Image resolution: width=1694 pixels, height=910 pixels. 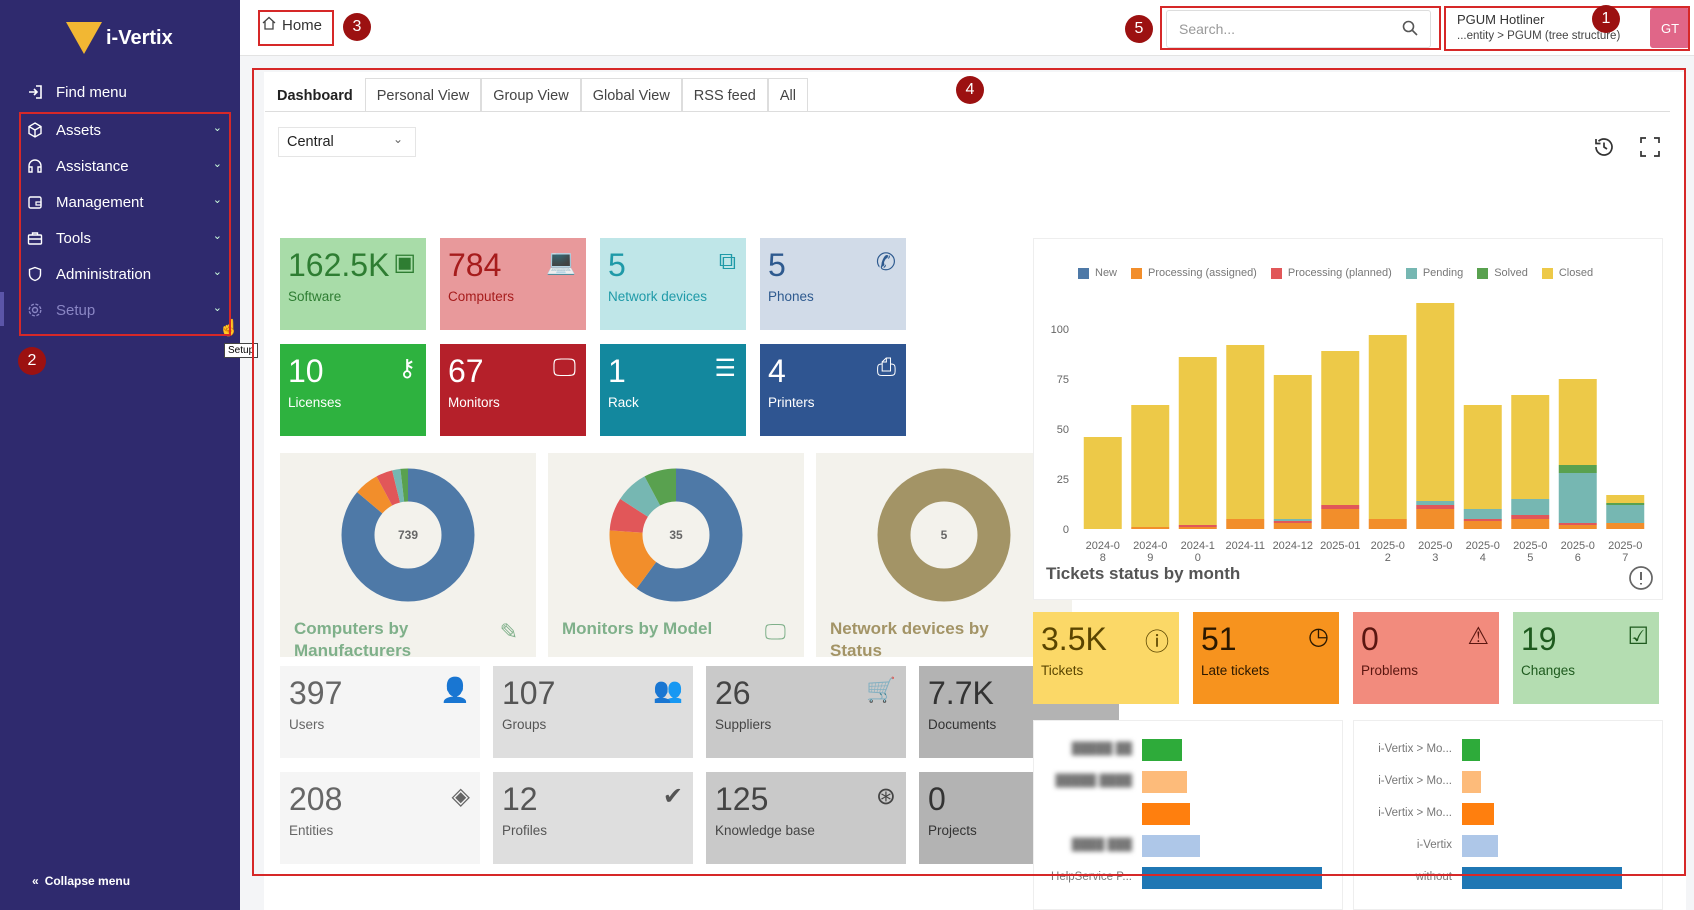 What do you see at coordinates (1097, 273) in the screenshot?
I see `legend-item: New` at bounding box center [1097, 273].